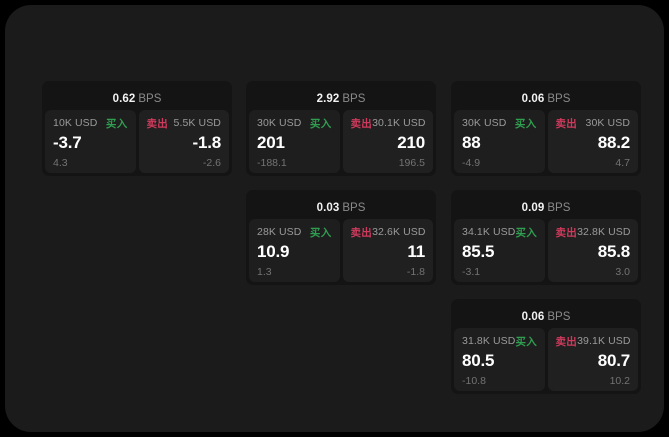 The width and height of the screenshot is (669, 437). What do you see at coordinates (272, 163) in the screenshot?
I see `buy-sub-value: -188.1` at bounding box center [272, 163].